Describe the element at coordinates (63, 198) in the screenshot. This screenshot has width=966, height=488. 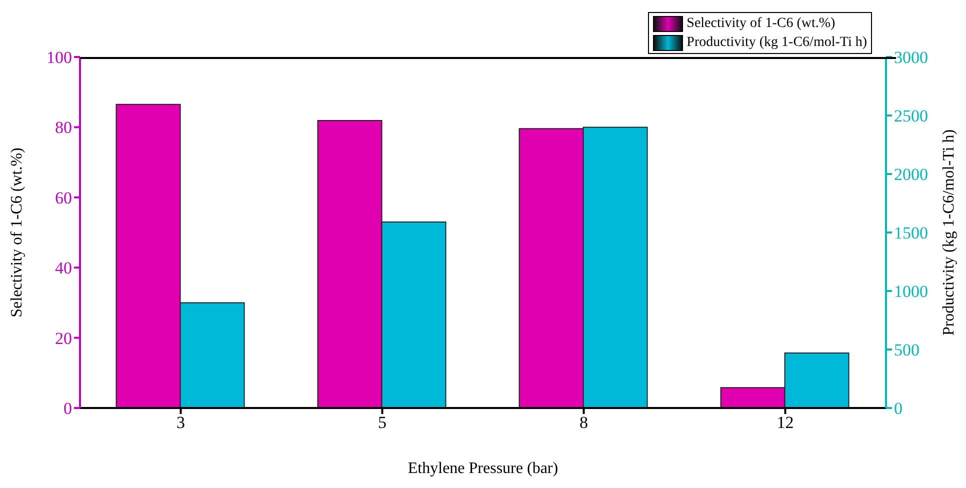
I see `y-tick-label: 60` at that location.